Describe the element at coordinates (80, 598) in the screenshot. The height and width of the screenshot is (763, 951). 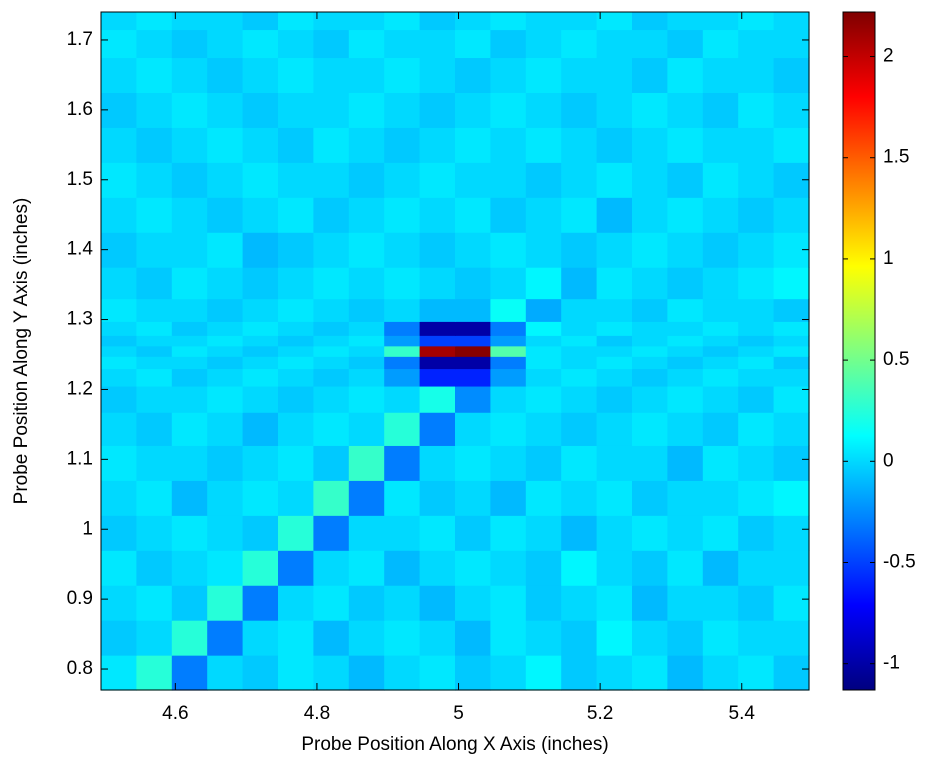
I see `y-tick-label: 0.9` at that location.